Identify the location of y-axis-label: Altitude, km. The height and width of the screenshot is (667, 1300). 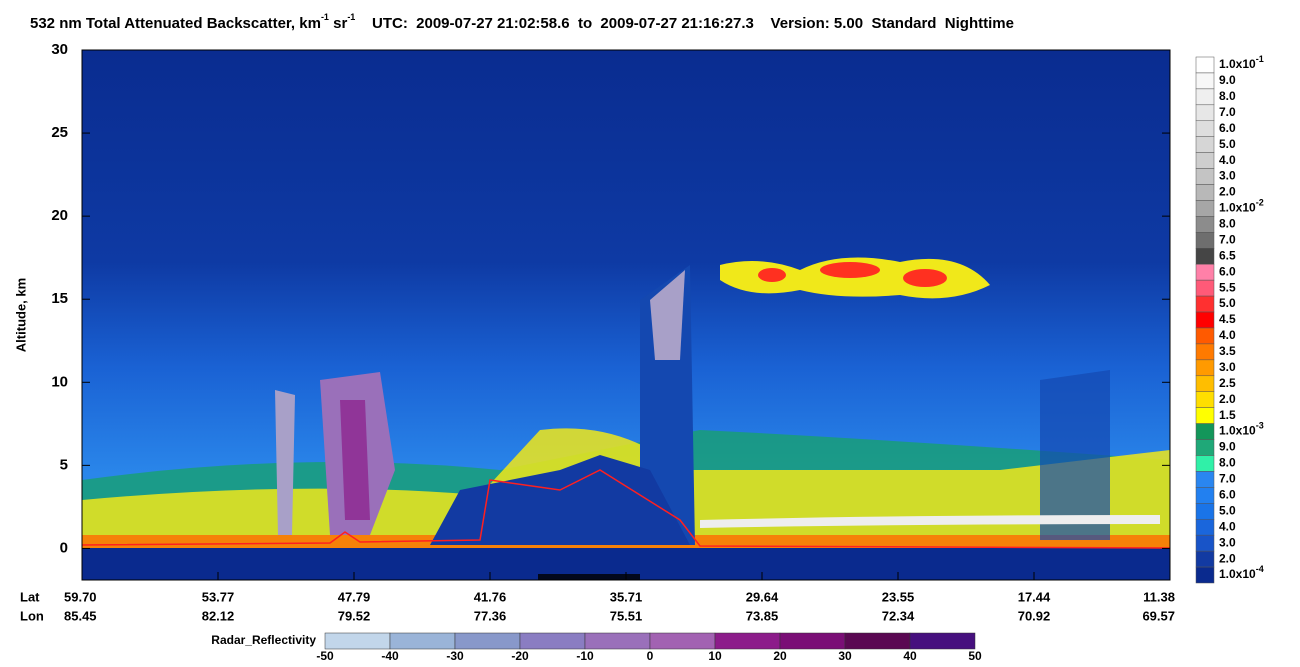
(20, 315).